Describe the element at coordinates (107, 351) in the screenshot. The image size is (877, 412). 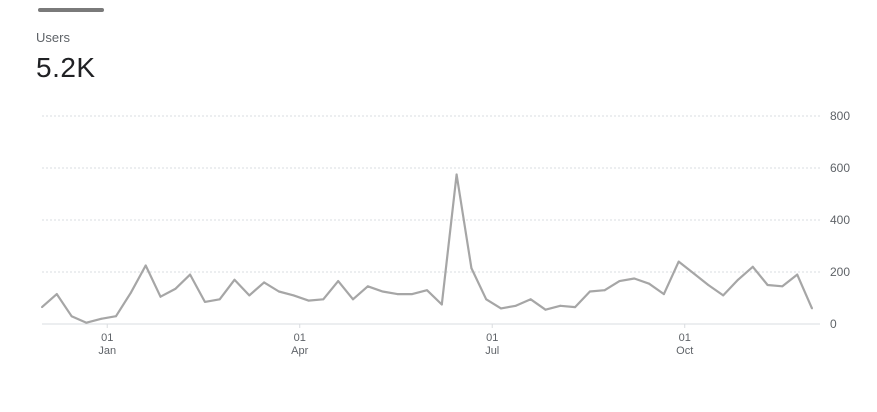
I see `x-tick-month-label: Jan` at that location.